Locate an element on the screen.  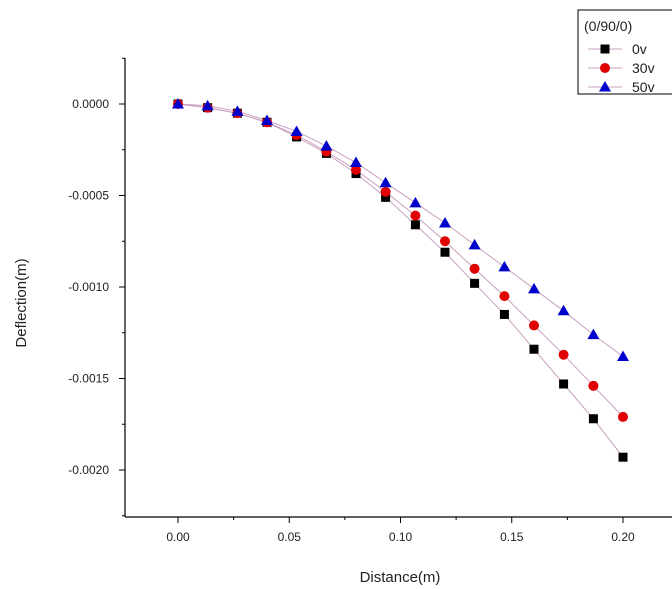
legend-marker-0v is located at coordinates (605, 49).